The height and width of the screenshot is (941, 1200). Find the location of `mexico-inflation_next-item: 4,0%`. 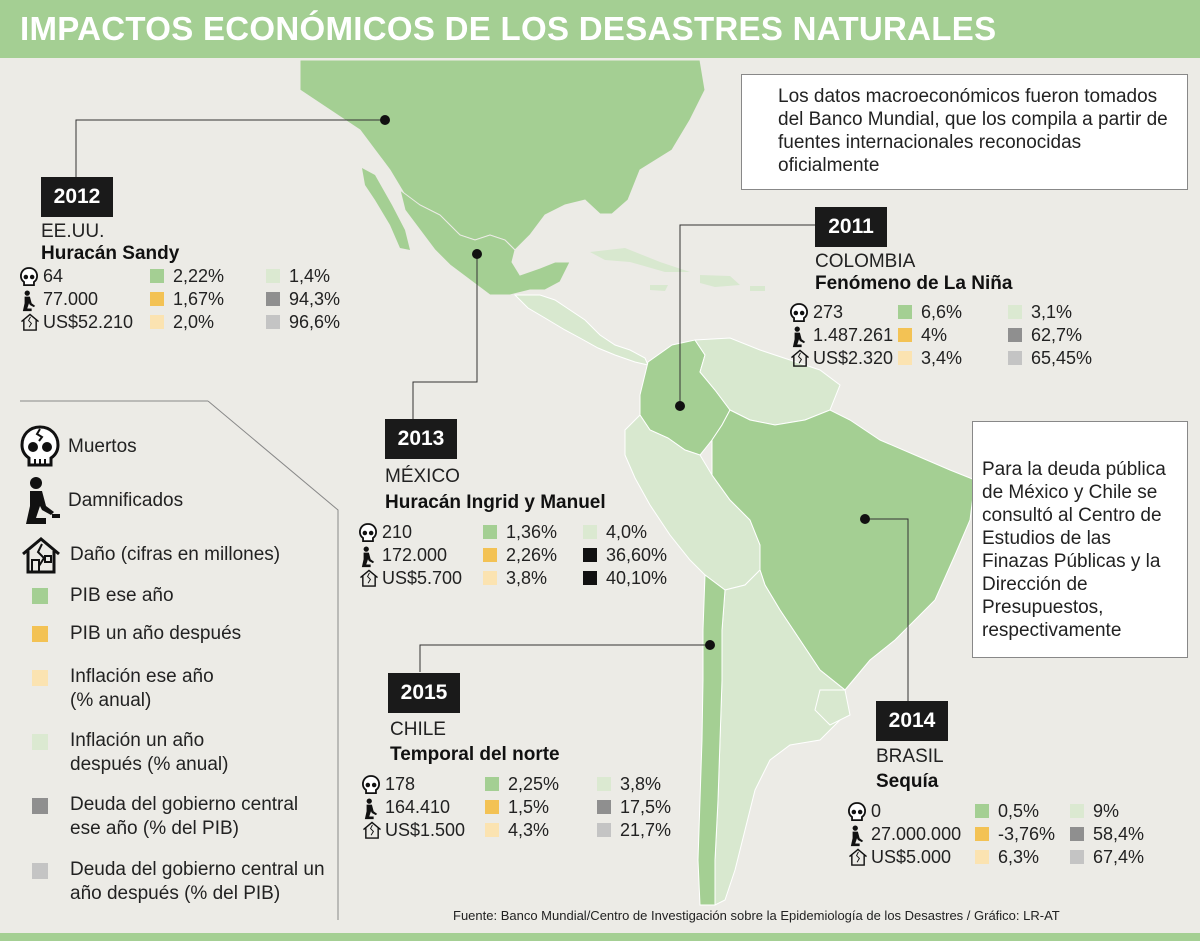

mexico-inflation_next-item: 4,0% is located at coordinates (615, 532).